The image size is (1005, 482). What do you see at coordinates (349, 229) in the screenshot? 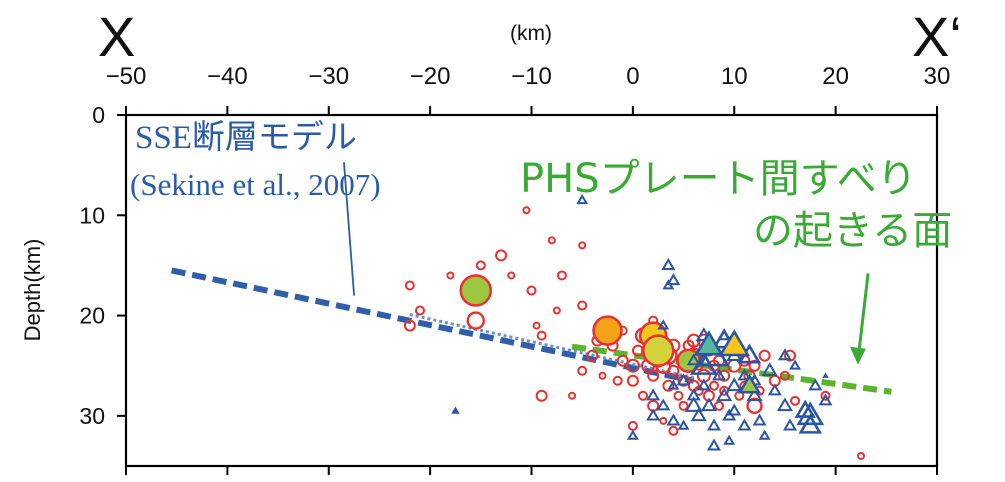
I see `sse-leader` at bounding box center [349, 229].